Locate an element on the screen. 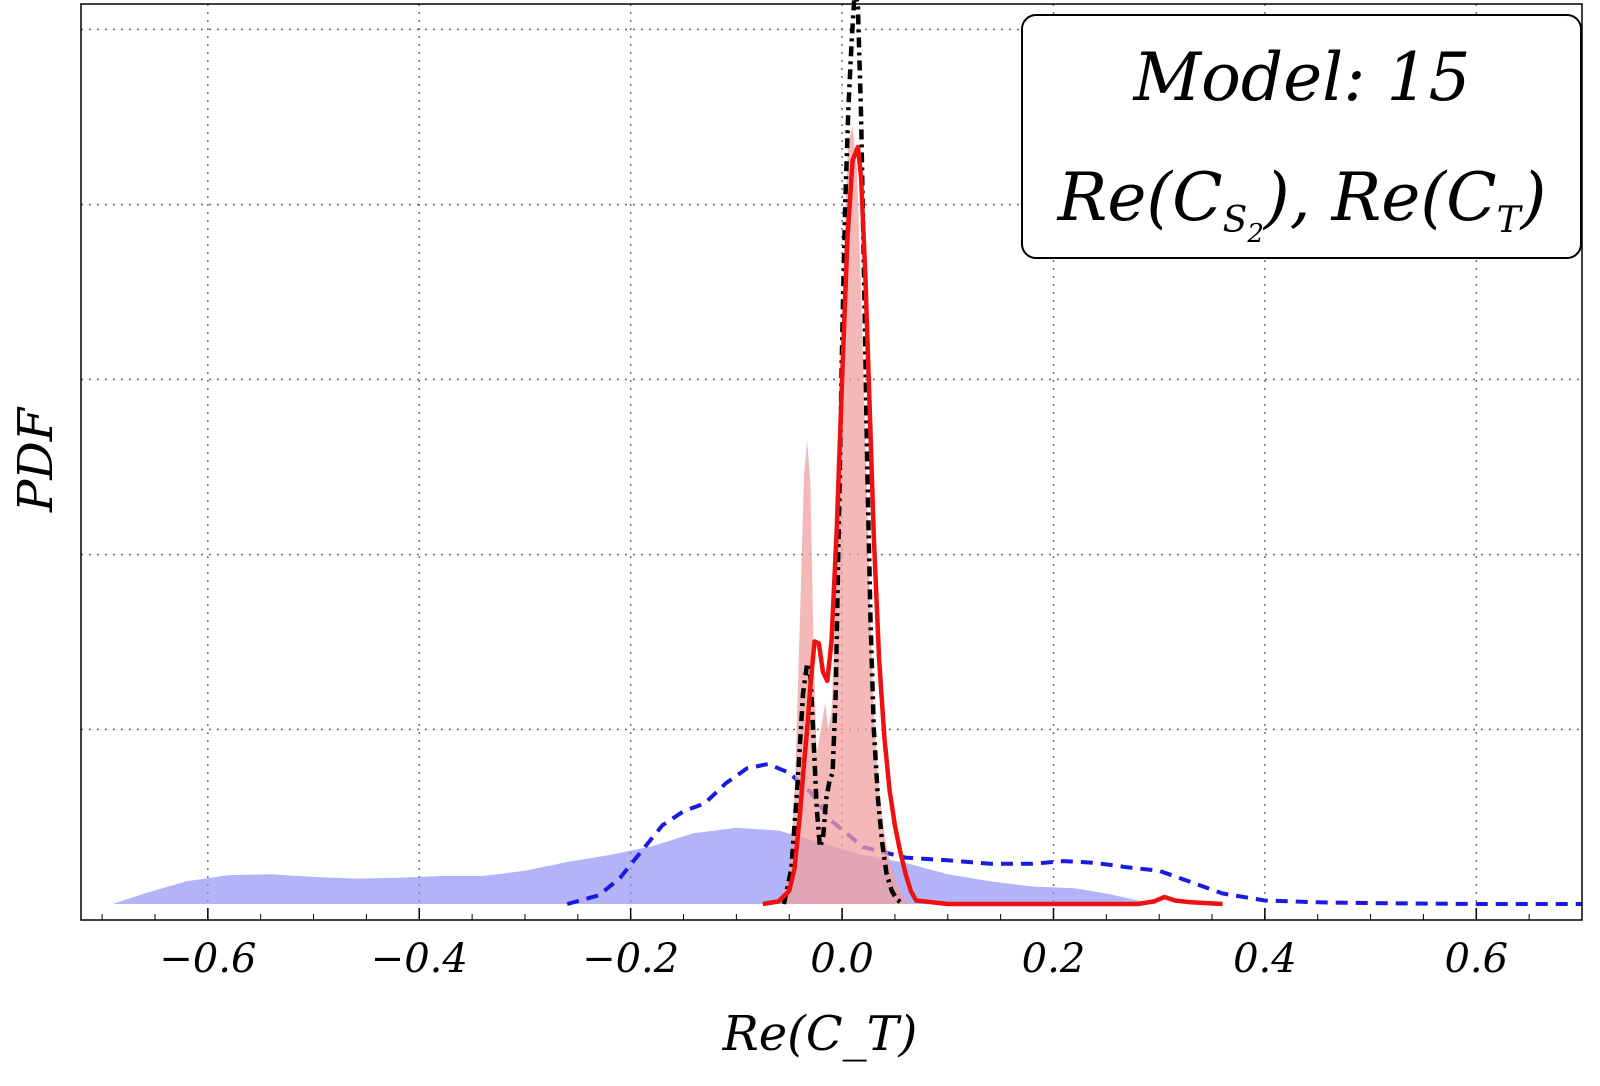 The image size is (1600, 1086). series-blue-dashed is located at coordinates (1074, 834).